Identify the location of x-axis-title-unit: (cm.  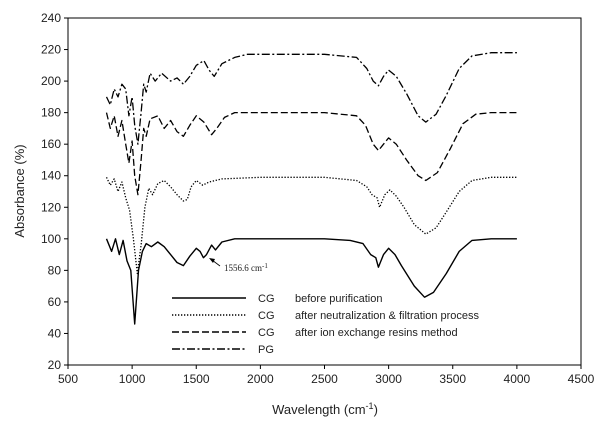
(355, 409).